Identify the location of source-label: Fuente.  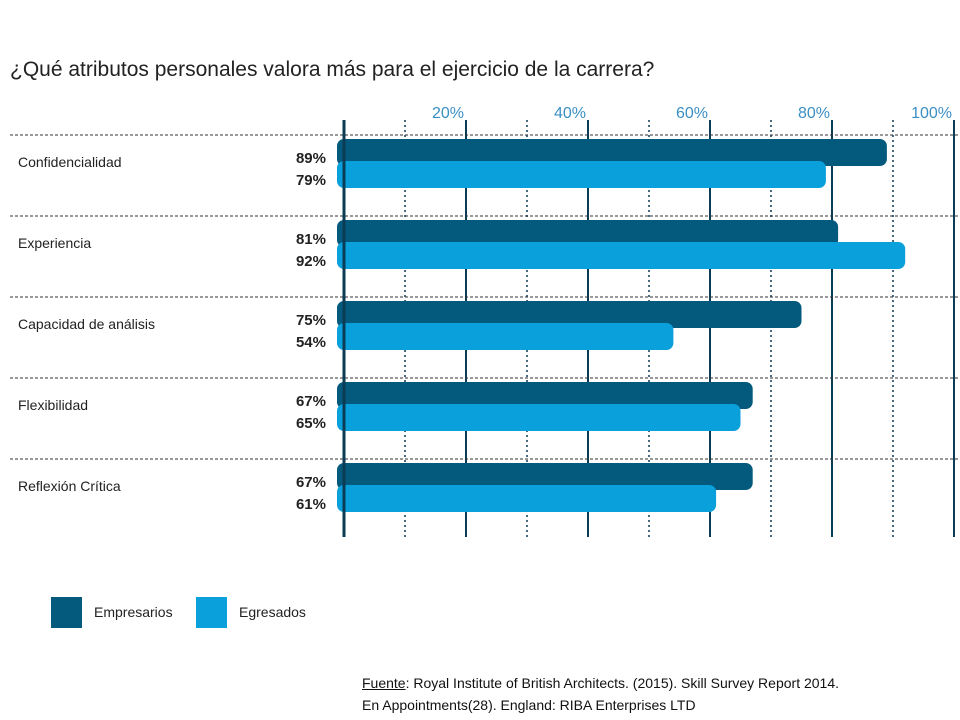
(384, 683).